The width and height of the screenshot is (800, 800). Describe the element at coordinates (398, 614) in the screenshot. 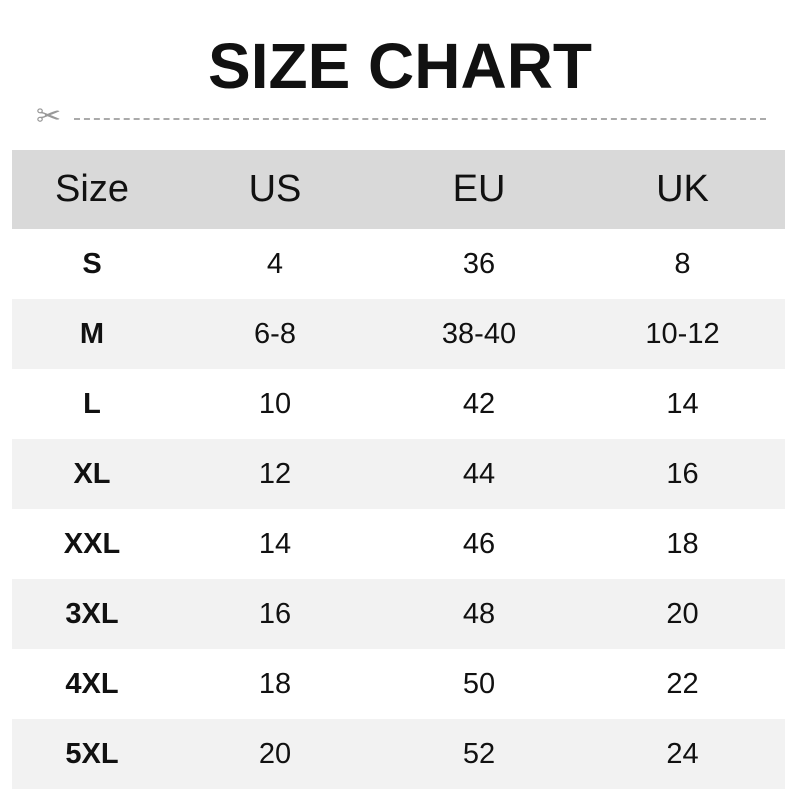

I see `table-row: 3XL 16 48 20` at that location.